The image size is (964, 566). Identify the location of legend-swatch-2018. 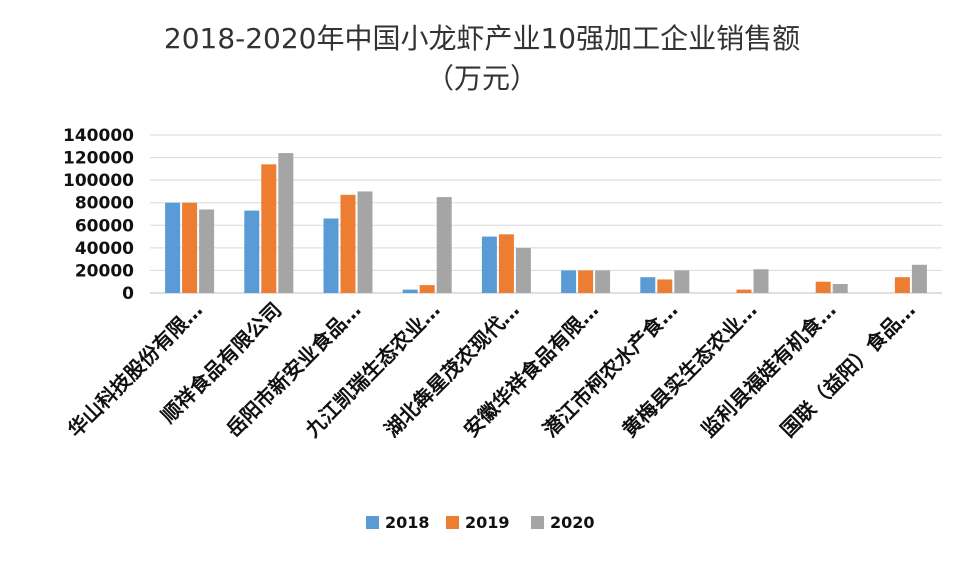
(372, 522).